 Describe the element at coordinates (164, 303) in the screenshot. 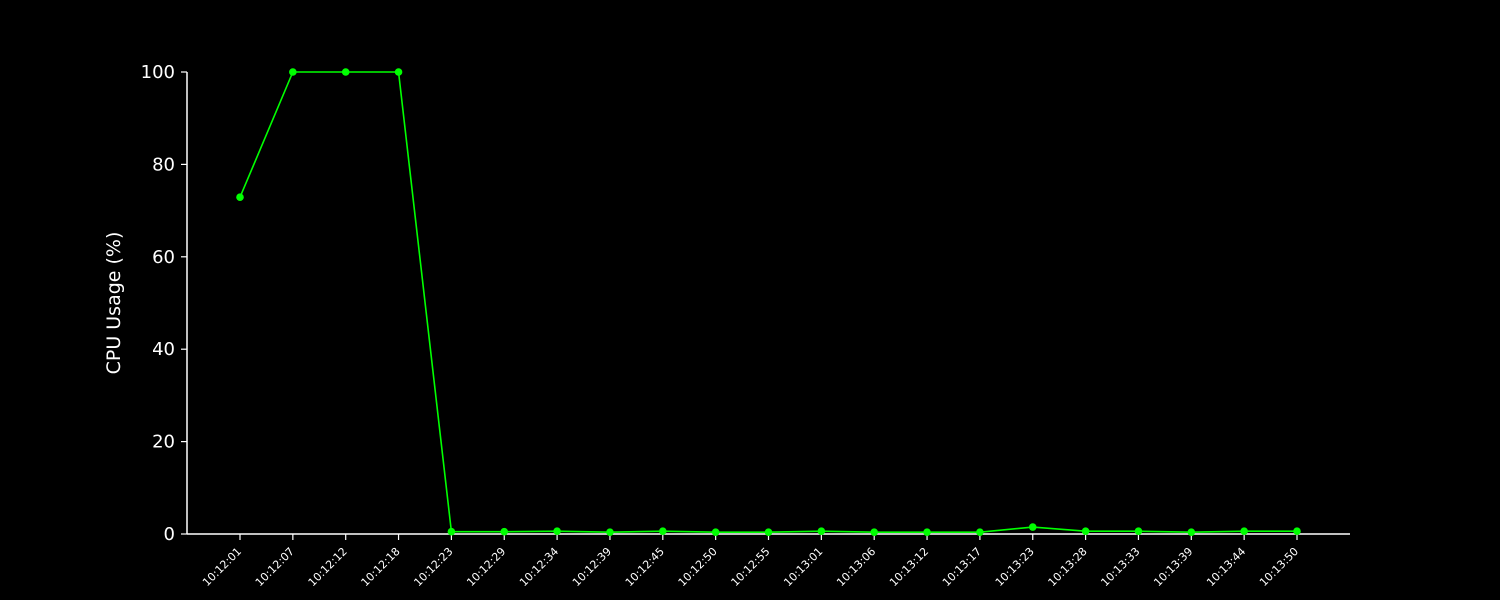

I see `y-axis-ticks: 0 20 40 60 80 100` at that location.